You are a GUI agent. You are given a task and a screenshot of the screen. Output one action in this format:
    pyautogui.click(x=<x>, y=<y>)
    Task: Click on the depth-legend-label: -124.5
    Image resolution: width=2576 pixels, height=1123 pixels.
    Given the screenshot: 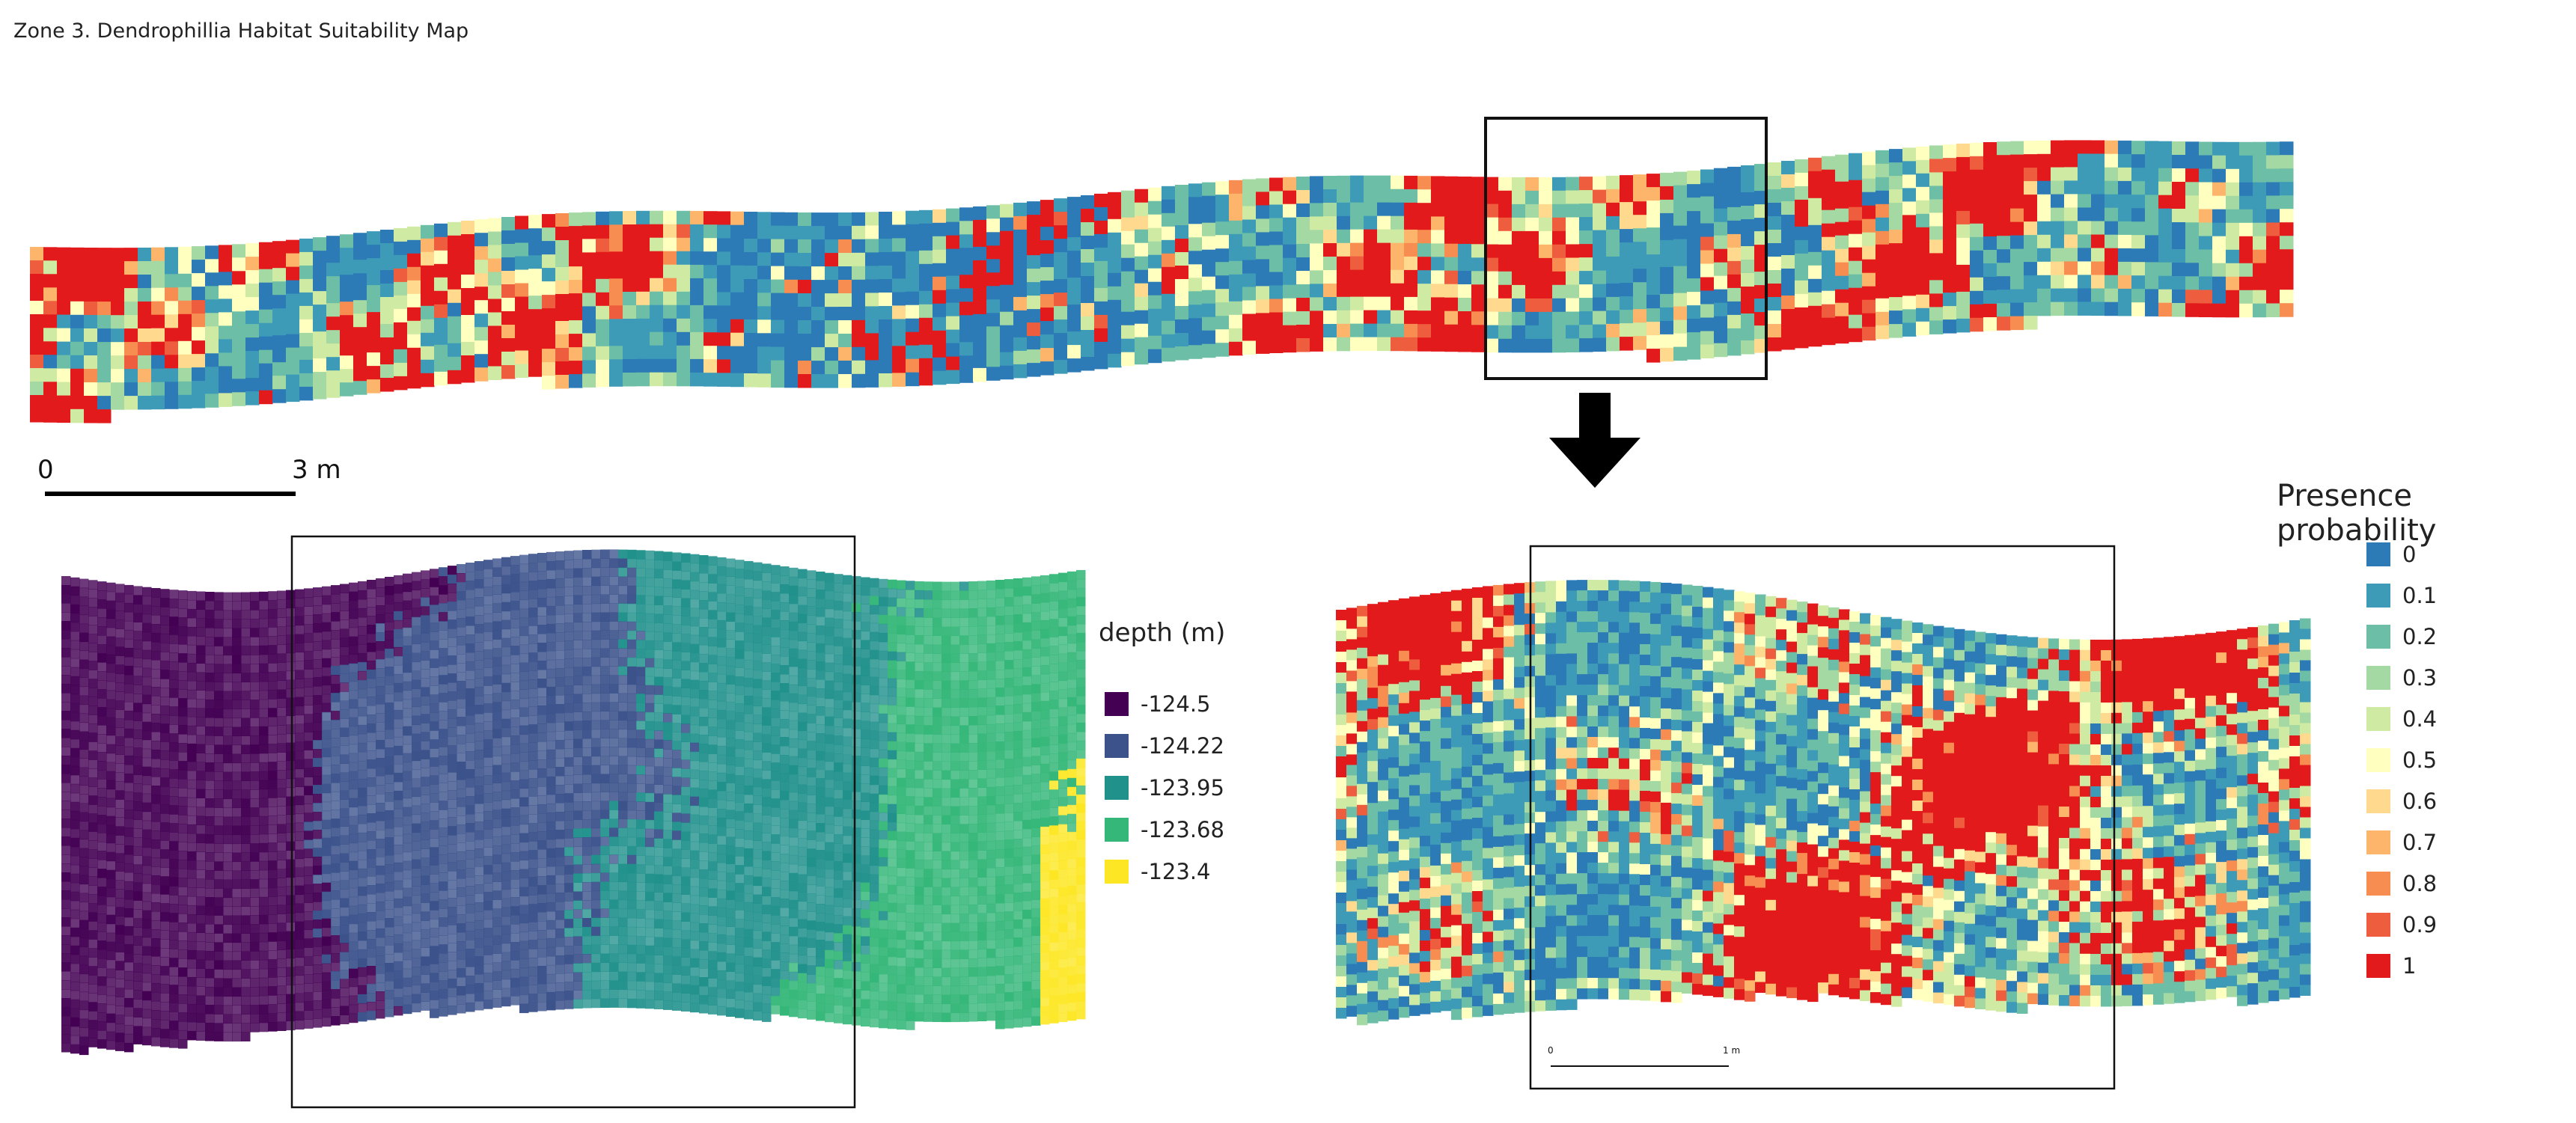 What is the action you would take?
    pyautogui.click(x=1176, y=704)
    